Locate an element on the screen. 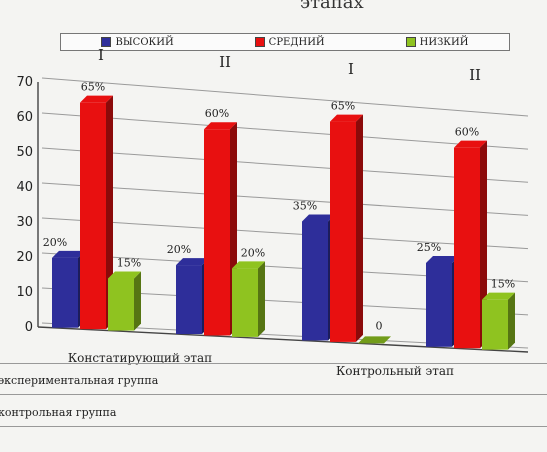 The width and height of the screenshot is (547, 452). legend-label-medium: СРЕДНИЙ is located at coordinates (296, 42).